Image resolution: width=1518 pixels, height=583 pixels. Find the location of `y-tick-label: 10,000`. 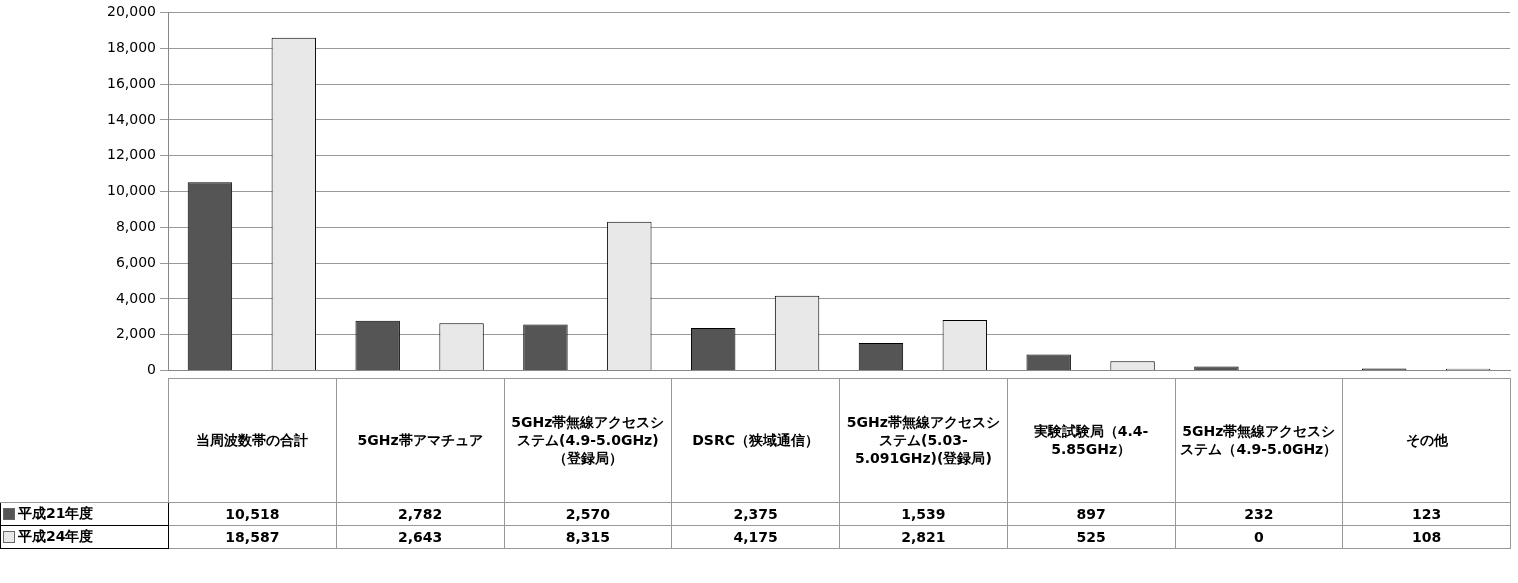

y-tick-label: 10,000 is located at coordinates (131, 190).